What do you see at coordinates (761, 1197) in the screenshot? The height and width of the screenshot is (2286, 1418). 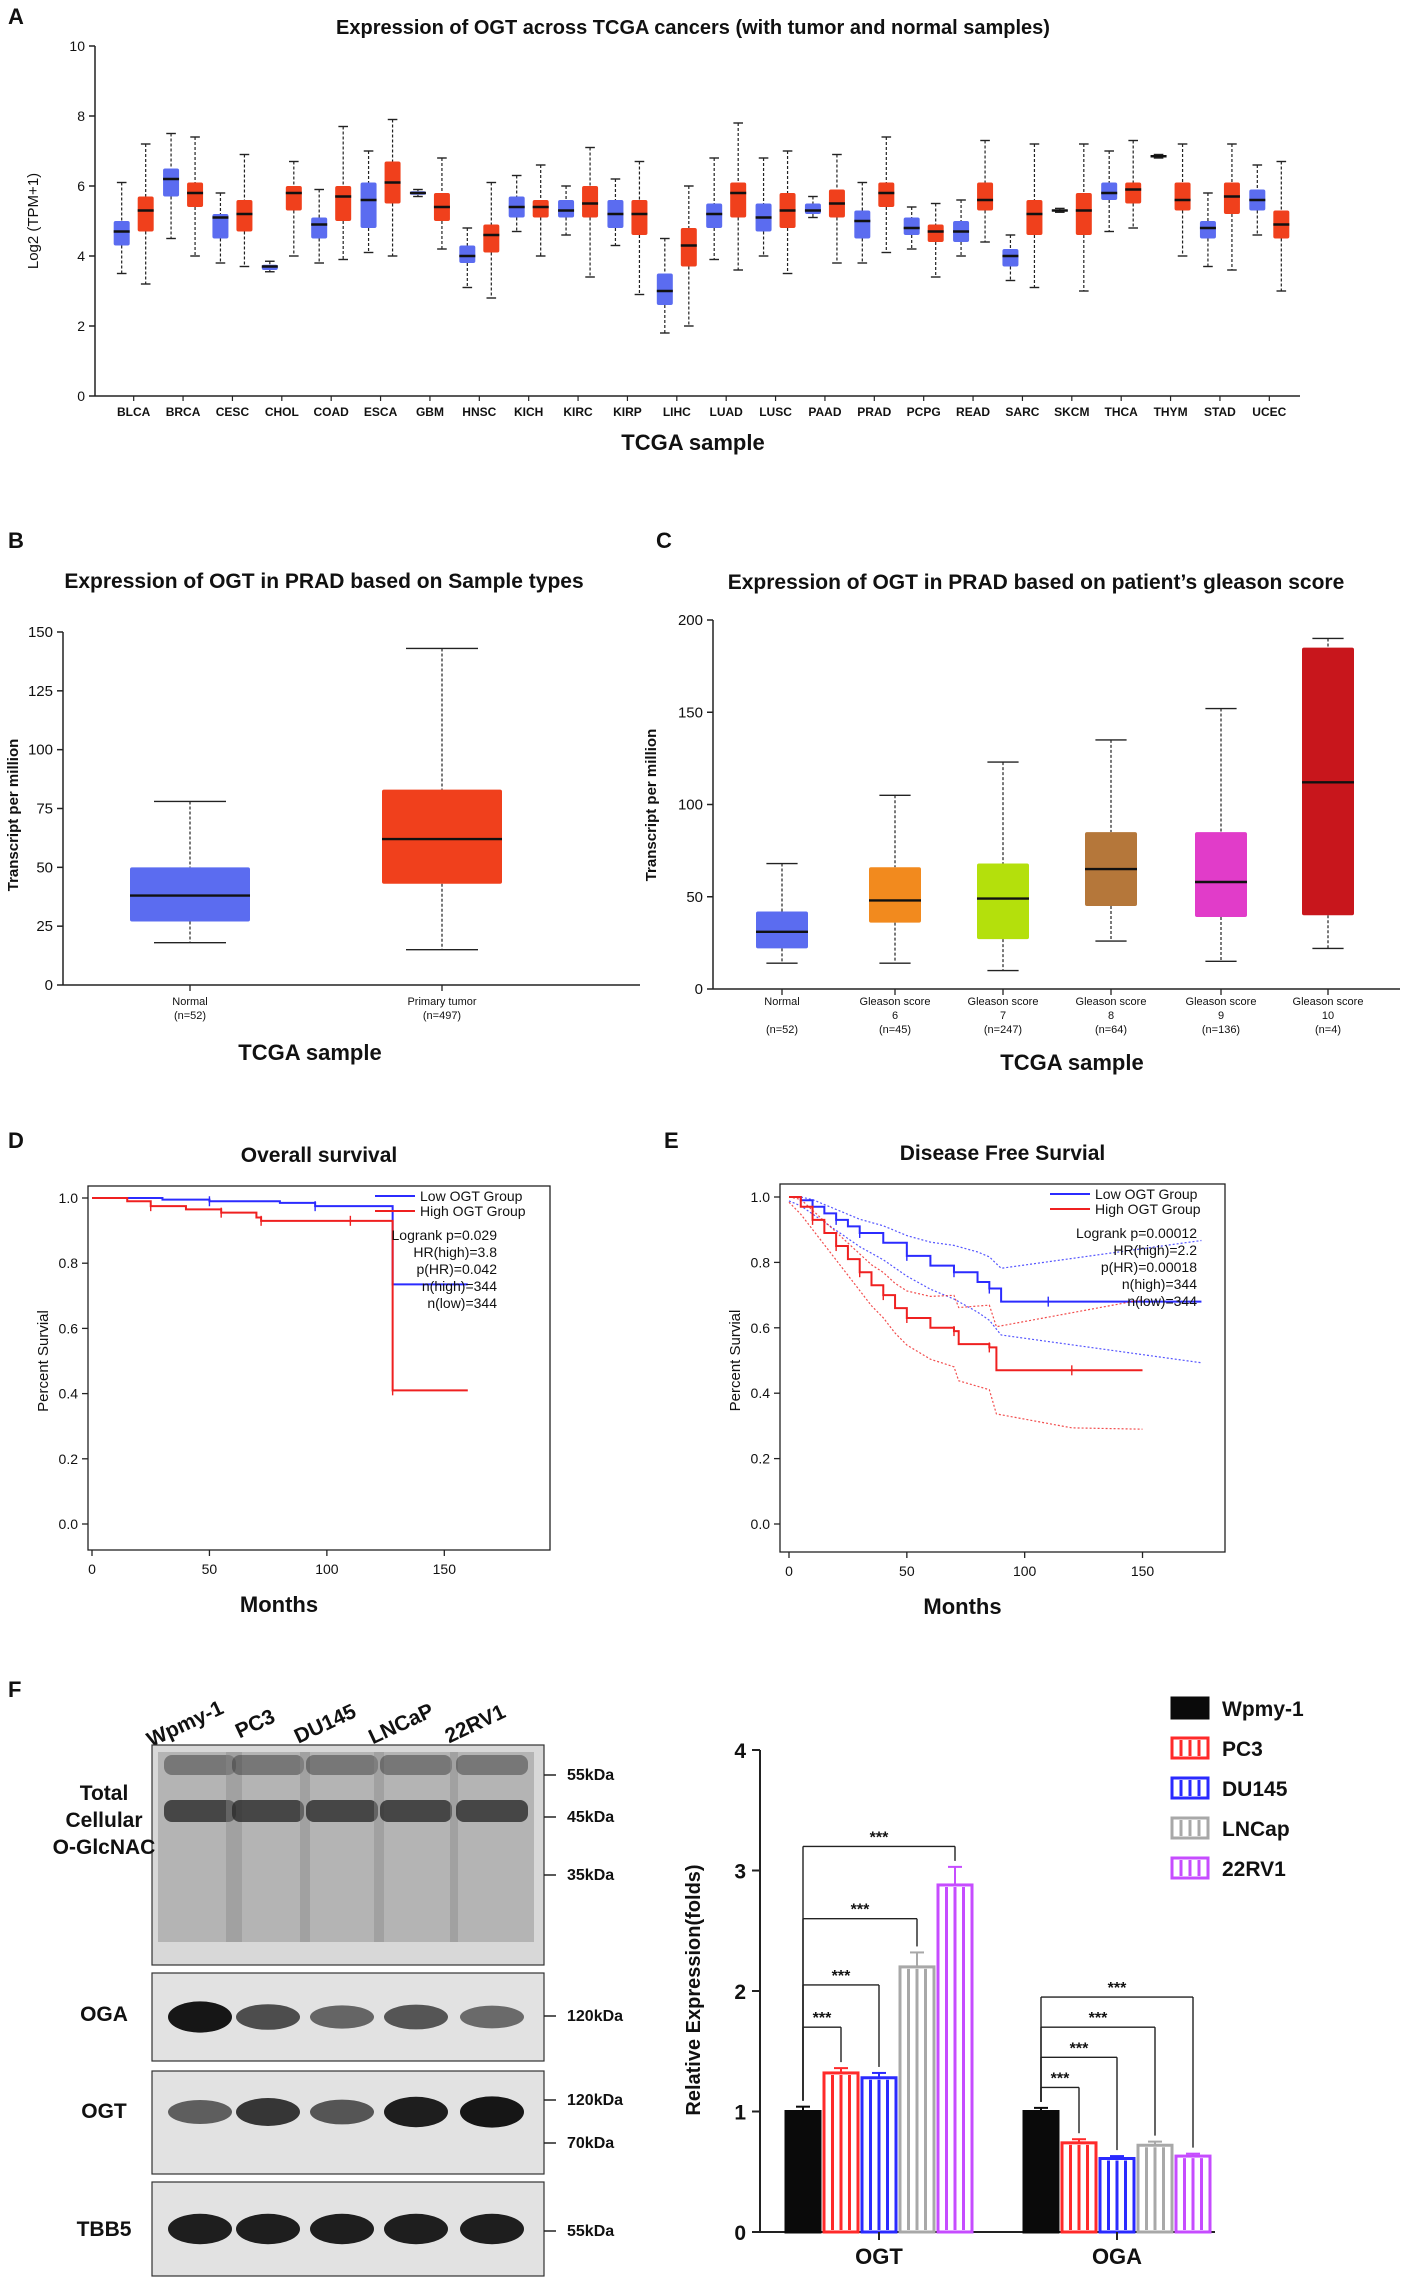 I see `y-tick-label: 1.0` at bounding box center [761, 1197].